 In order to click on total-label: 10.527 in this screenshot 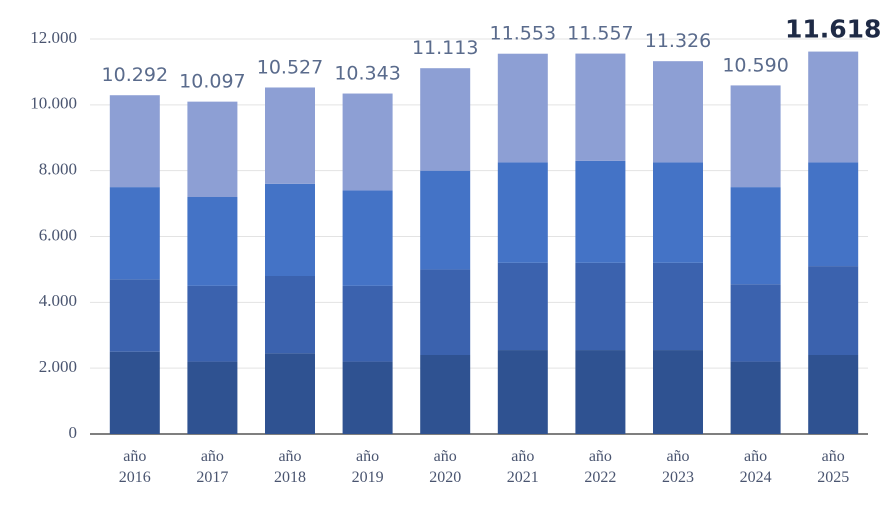, I will do `click(290, 67)`.